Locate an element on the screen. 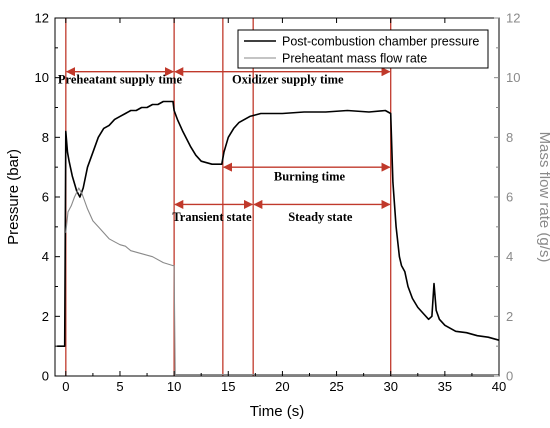 The width and height of the screenshot is (550, 428). y2-tick-label: 0 is located at coordinates (509, 376).